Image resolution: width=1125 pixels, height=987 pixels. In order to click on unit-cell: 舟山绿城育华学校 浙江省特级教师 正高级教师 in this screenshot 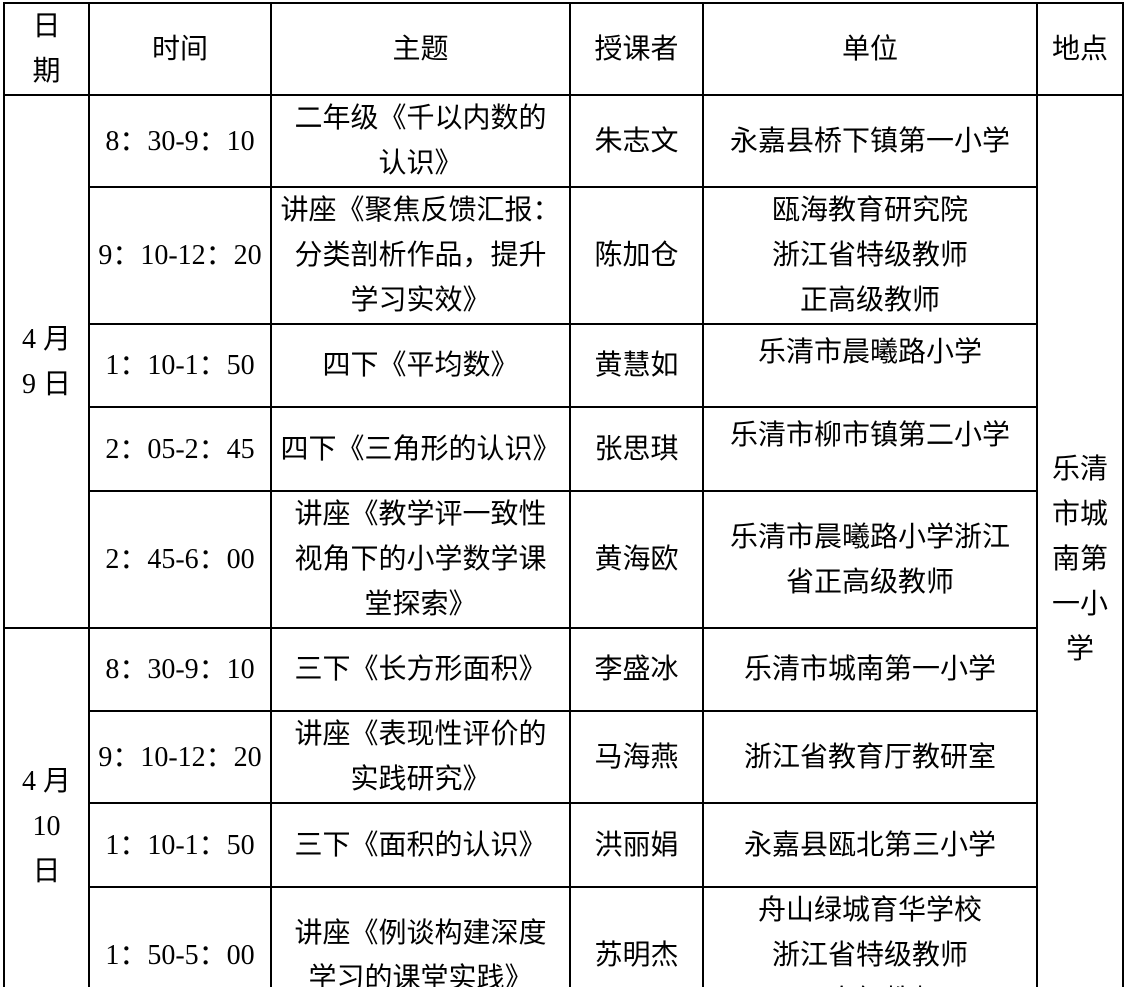, I will do `click(870, 936)`.